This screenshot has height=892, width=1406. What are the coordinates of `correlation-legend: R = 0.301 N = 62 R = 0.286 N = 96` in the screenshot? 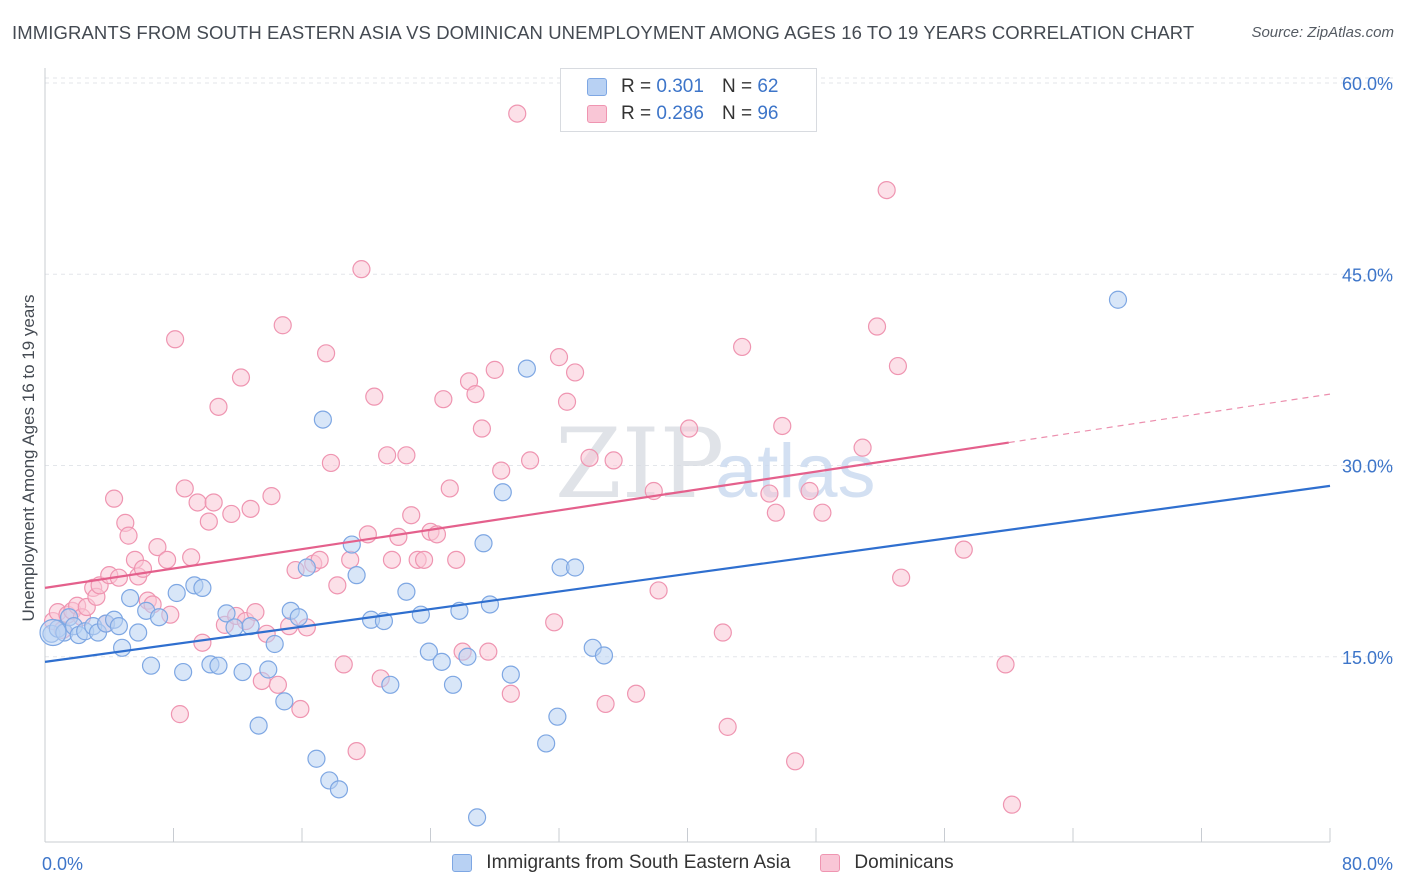 It's located at (688, 100).